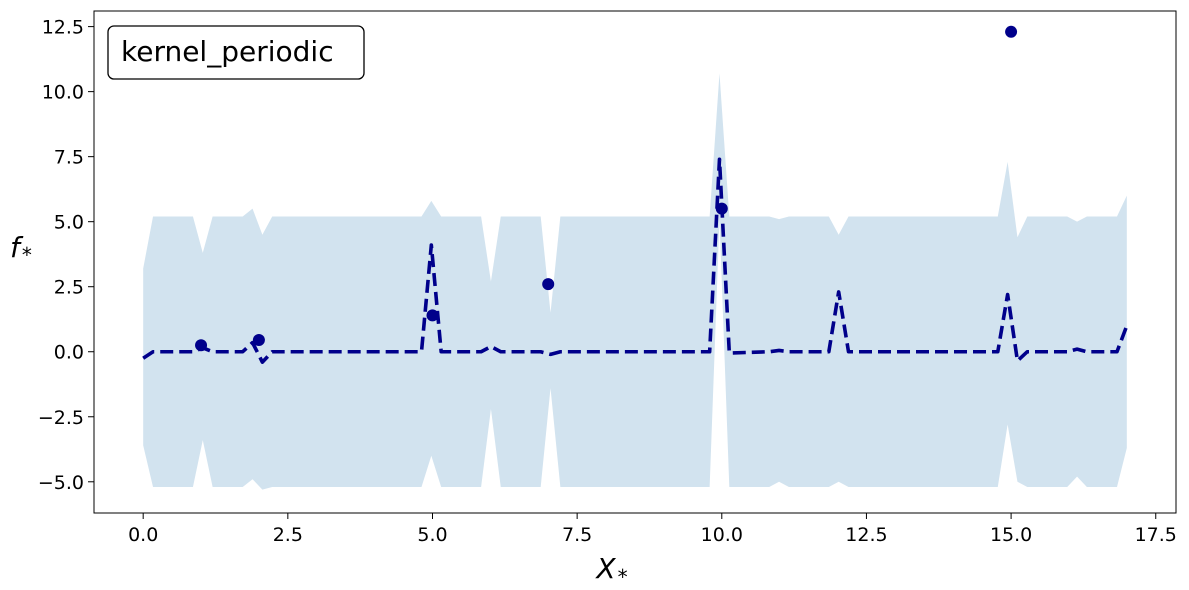 The width and height of the screenshot is (1189, 590). I want to click on legend-box: kernel_periodic, so click(236, 52).